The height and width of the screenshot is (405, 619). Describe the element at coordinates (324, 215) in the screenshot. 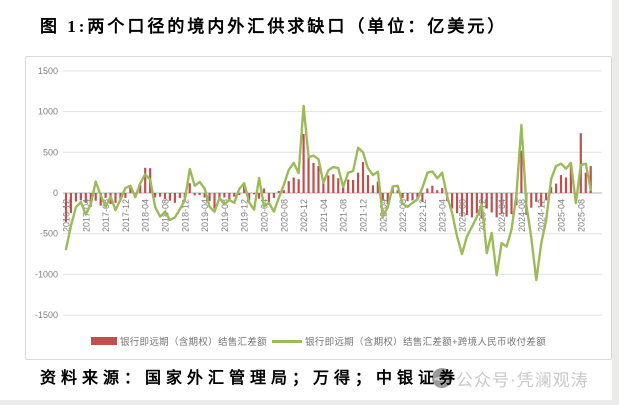

I see `svg-text: 2021-04` at that location.